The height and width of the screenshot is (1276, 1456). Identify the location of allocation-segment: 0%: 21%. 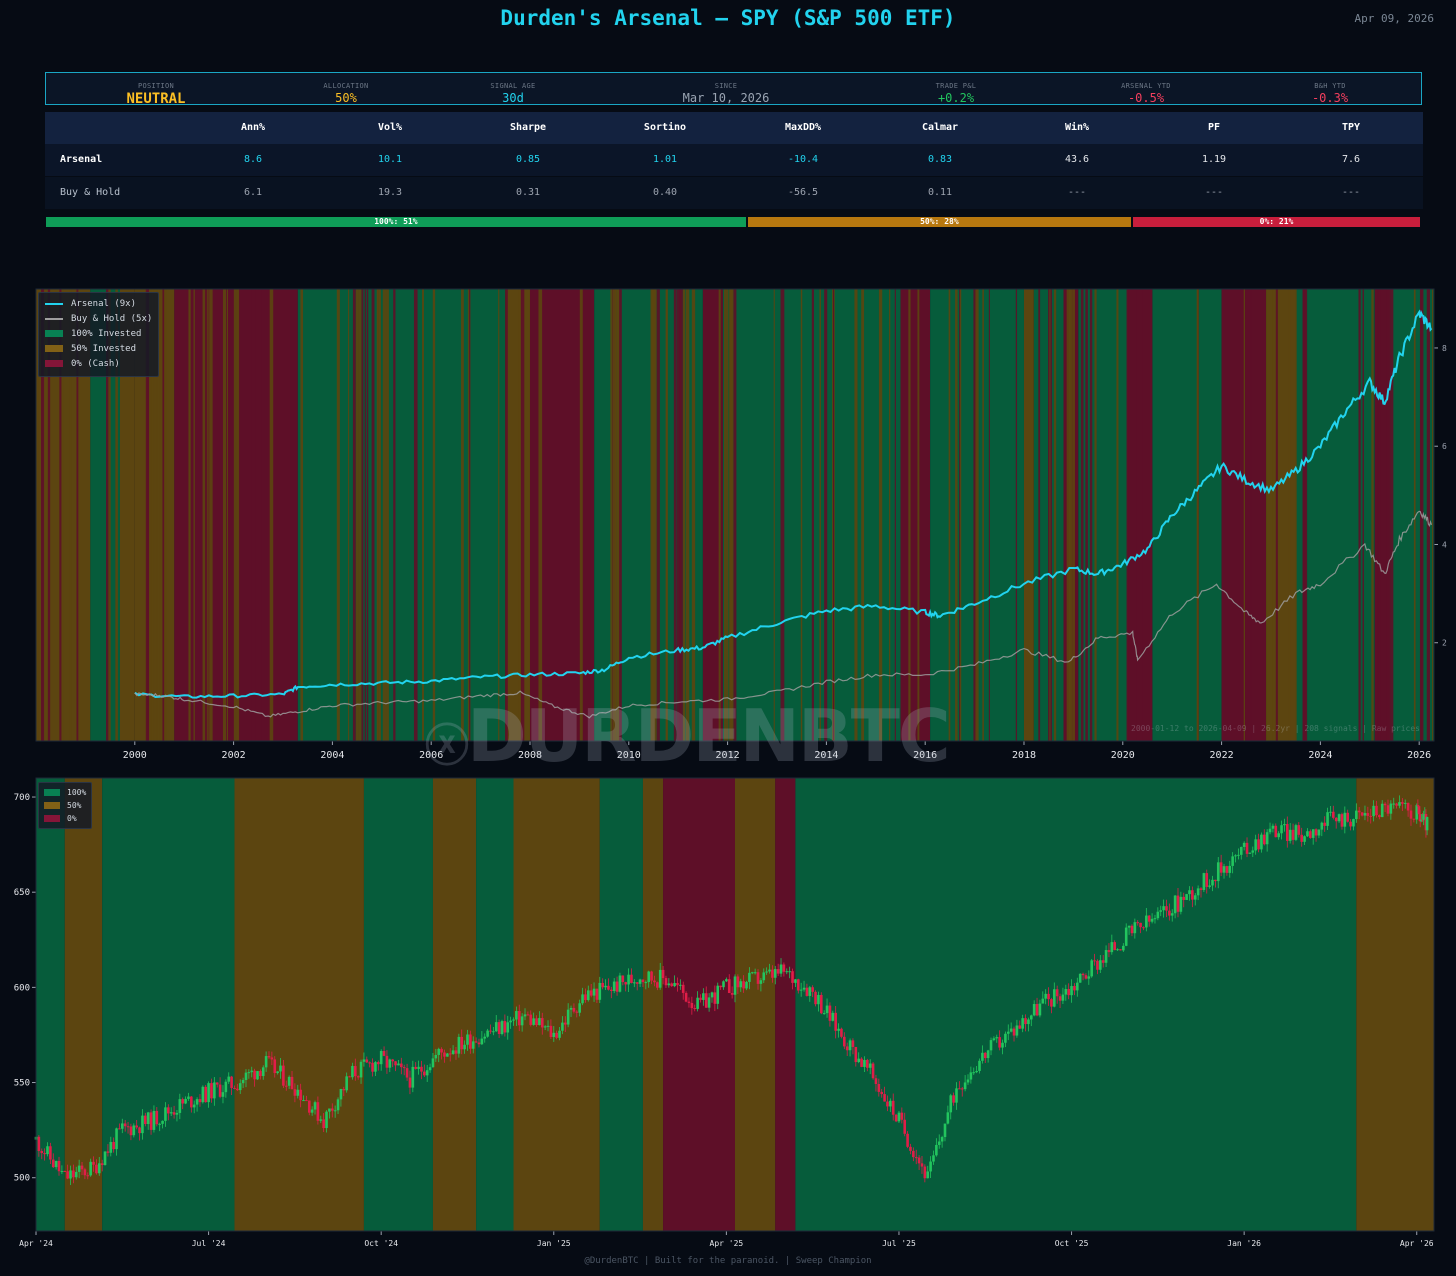
(1276, 222).